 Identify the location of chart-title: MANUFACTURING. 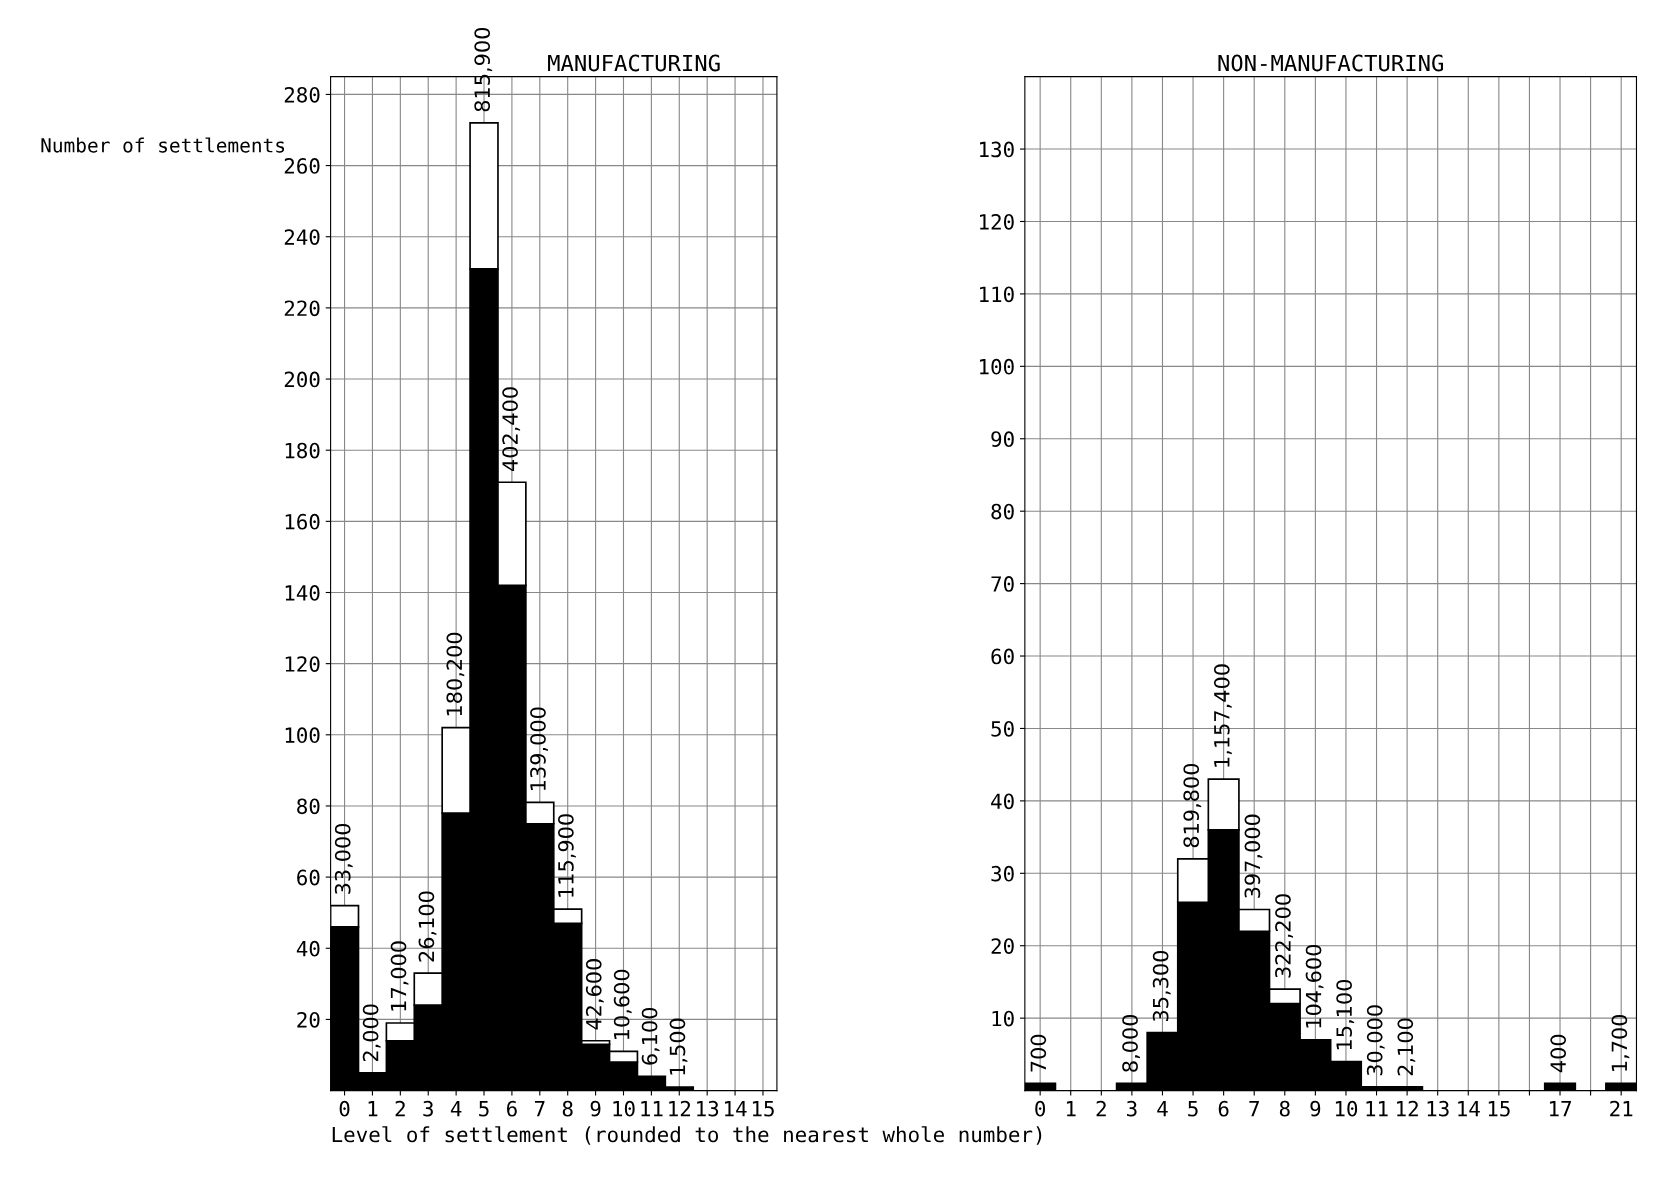
(634, 63).